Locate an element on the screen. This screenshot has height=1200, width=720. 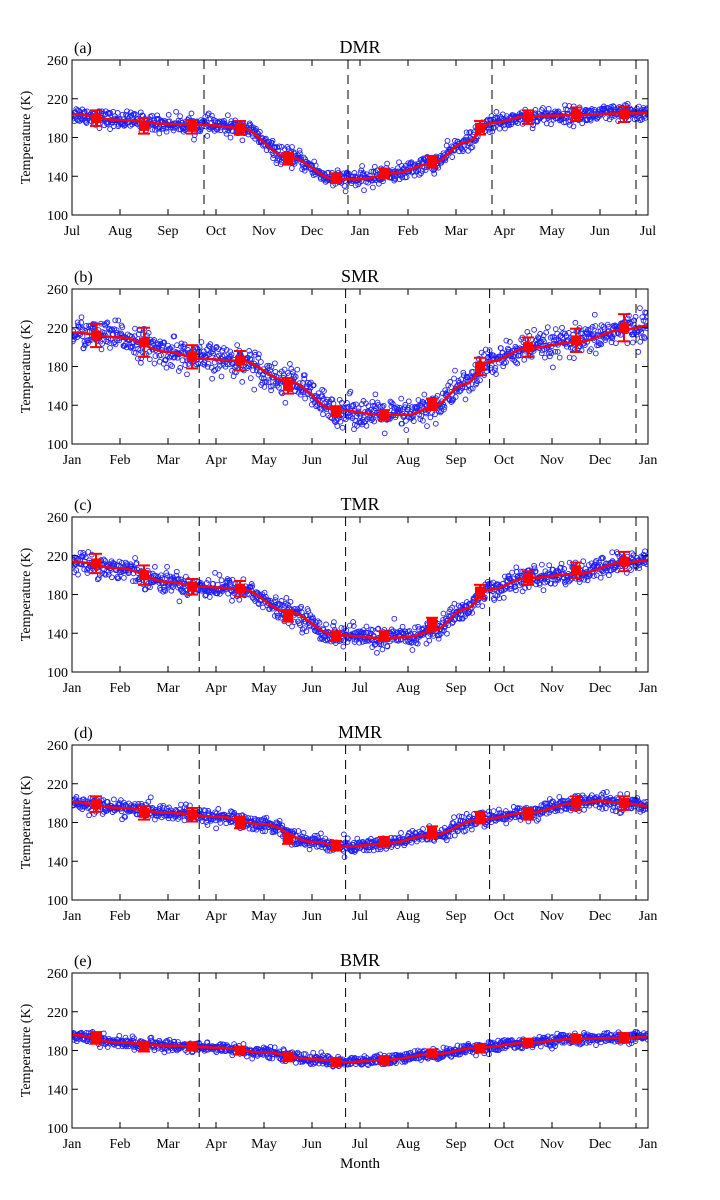
panel-letter: (c) is located at coordinates (83, 505).